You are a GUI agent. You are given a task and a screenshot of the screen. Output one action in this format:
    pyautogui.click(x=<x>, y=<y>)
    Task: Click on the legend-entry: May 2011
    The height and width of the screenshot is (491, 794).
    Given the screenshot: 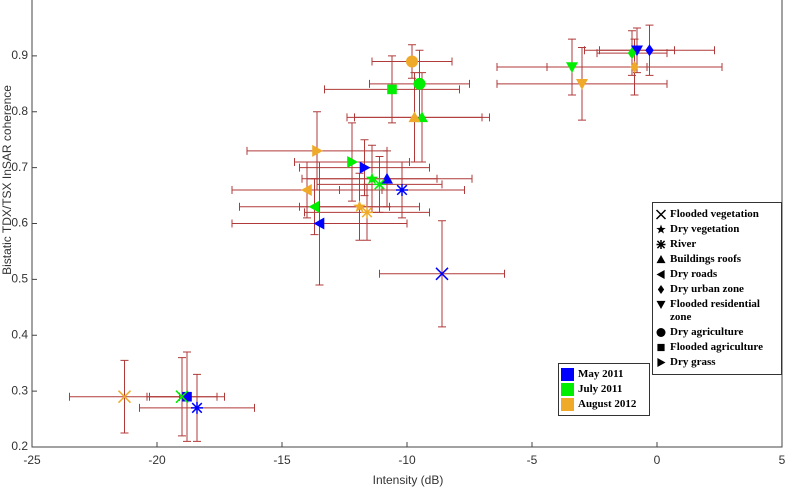 What is the action you would take?
    pyautogui.click(x=604, y=374)
    